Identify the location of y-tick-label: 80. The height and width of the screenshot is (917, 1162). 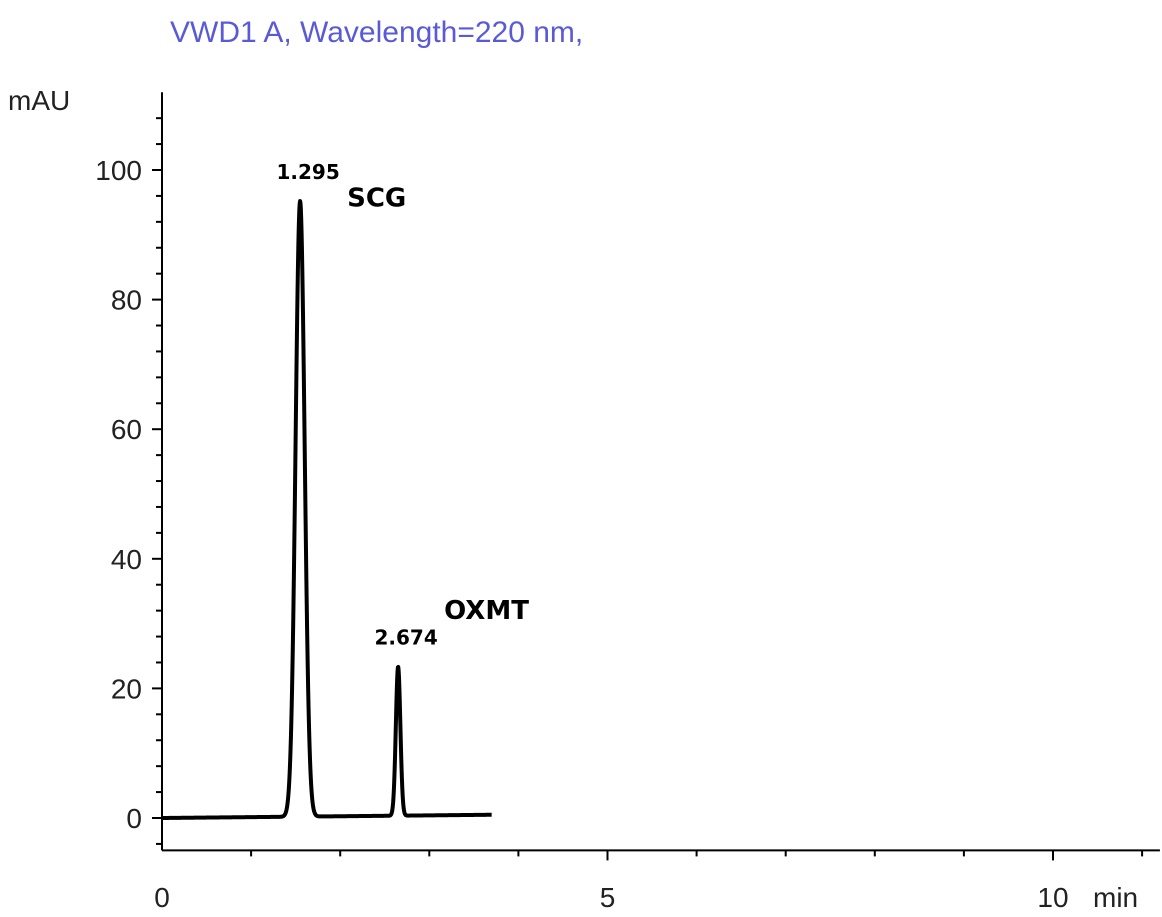
(126, 300).